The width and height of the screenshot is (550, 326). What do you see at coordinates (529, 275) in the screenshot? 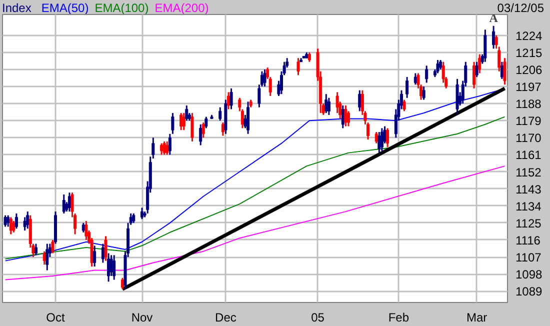
I see `y-tick-label: 1098` at bounding box center [529, 275].